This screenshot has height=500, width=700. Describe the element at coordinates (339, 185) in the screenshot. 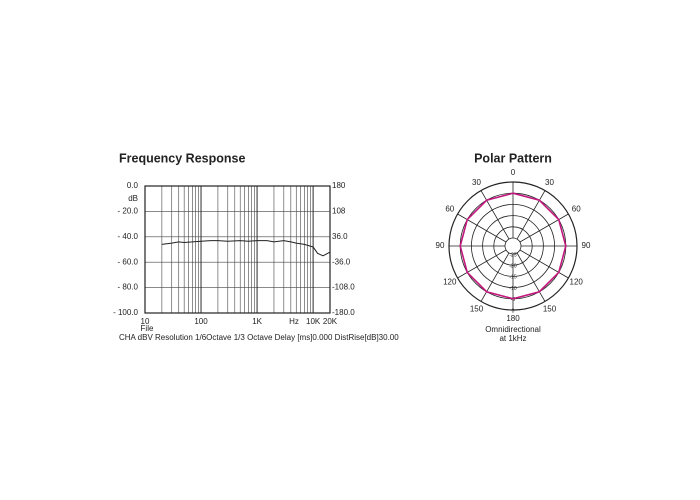

I see `y2-tick-label: 180` at that location.